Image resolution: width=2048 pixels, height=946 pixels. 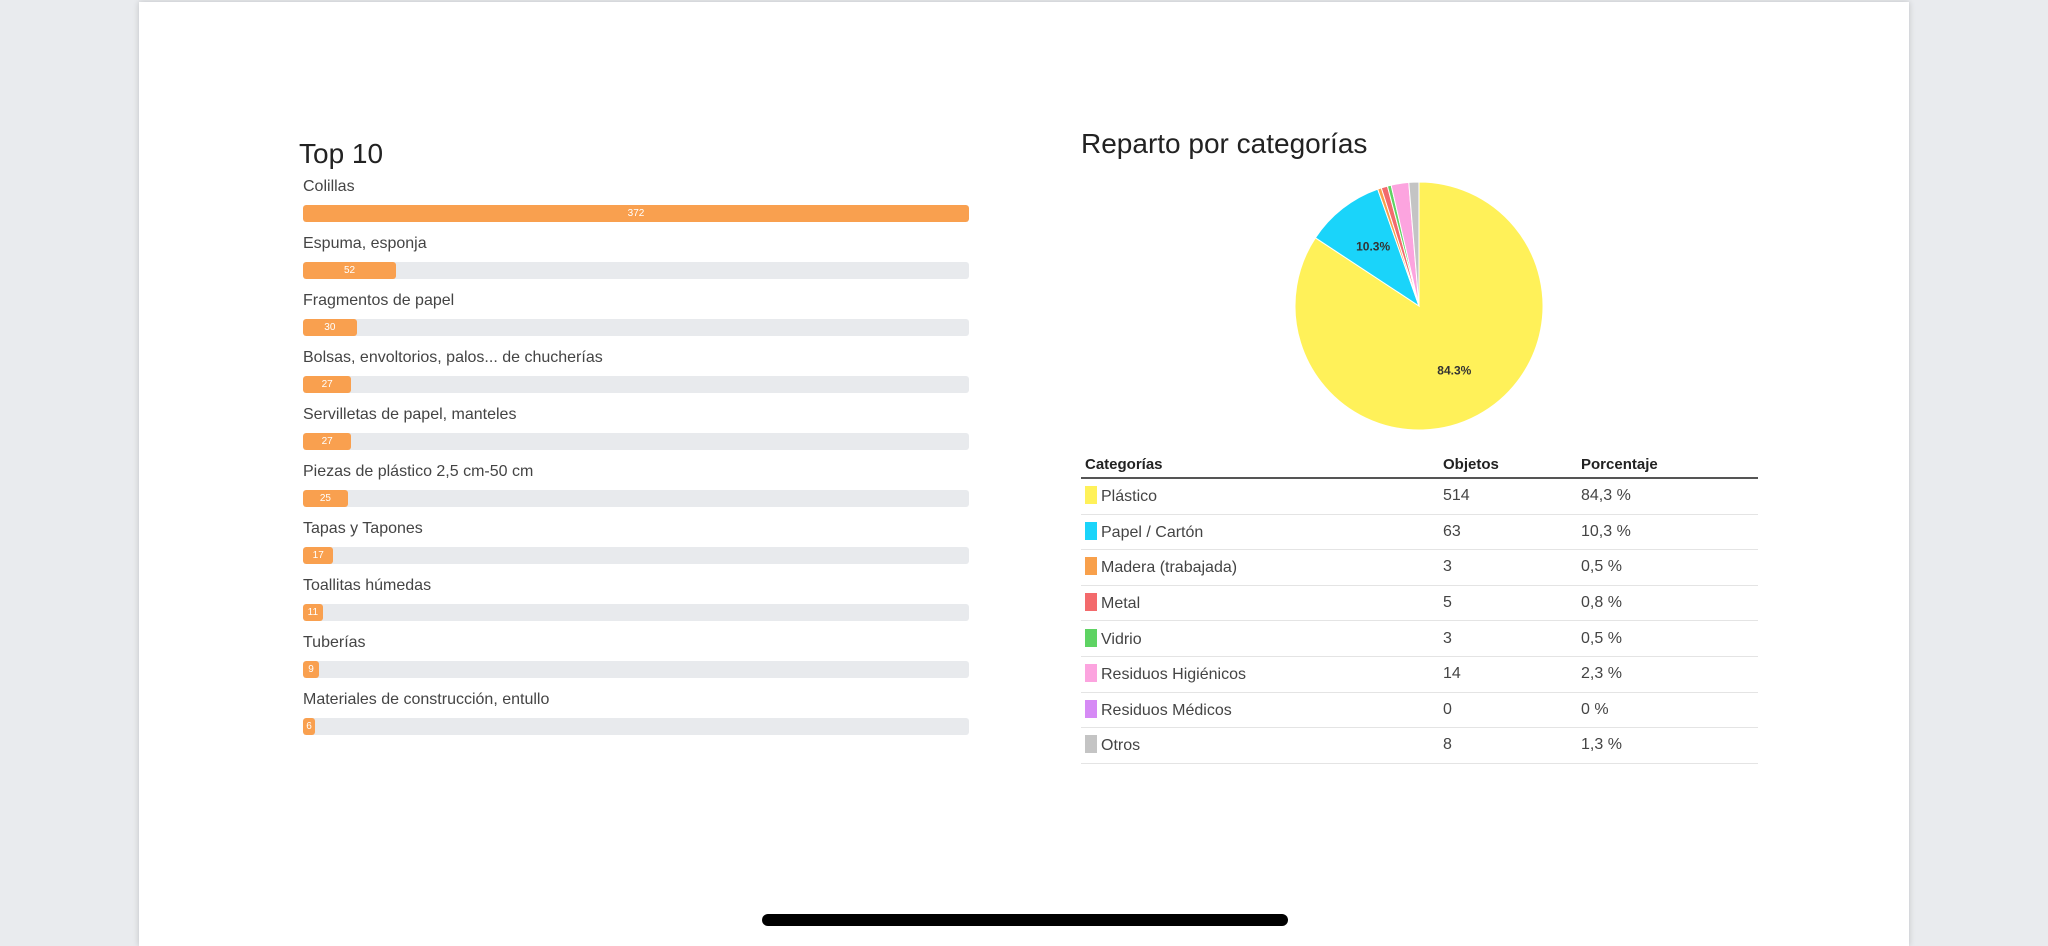 I want to click on pie-chart: 84.3% 10.3%, so click(x=1419, y=306).